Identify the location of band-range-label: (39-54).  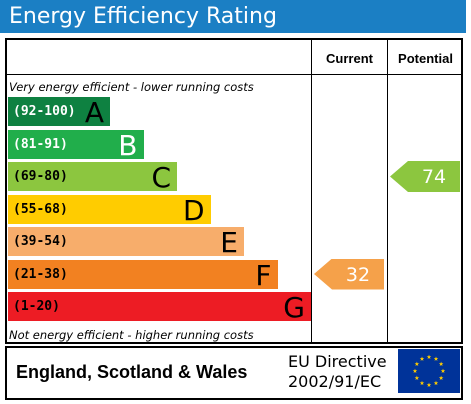
(40, 241).